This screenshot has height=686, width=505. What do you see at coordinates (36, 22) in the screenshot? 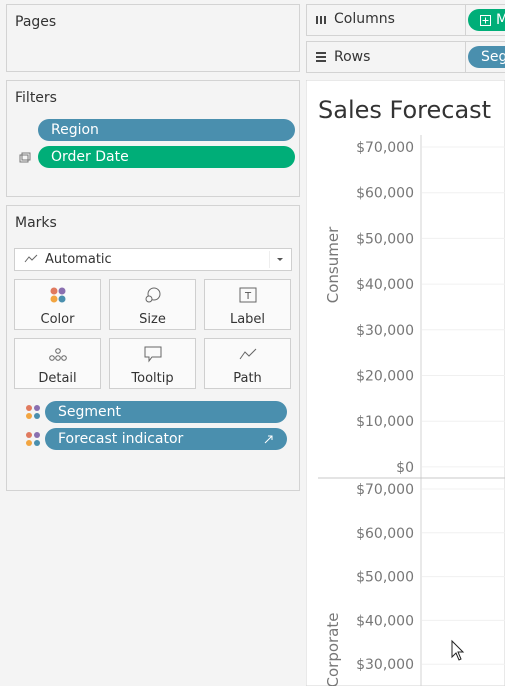
I see `pages-title: Pages` at bounding box center [36, 22].